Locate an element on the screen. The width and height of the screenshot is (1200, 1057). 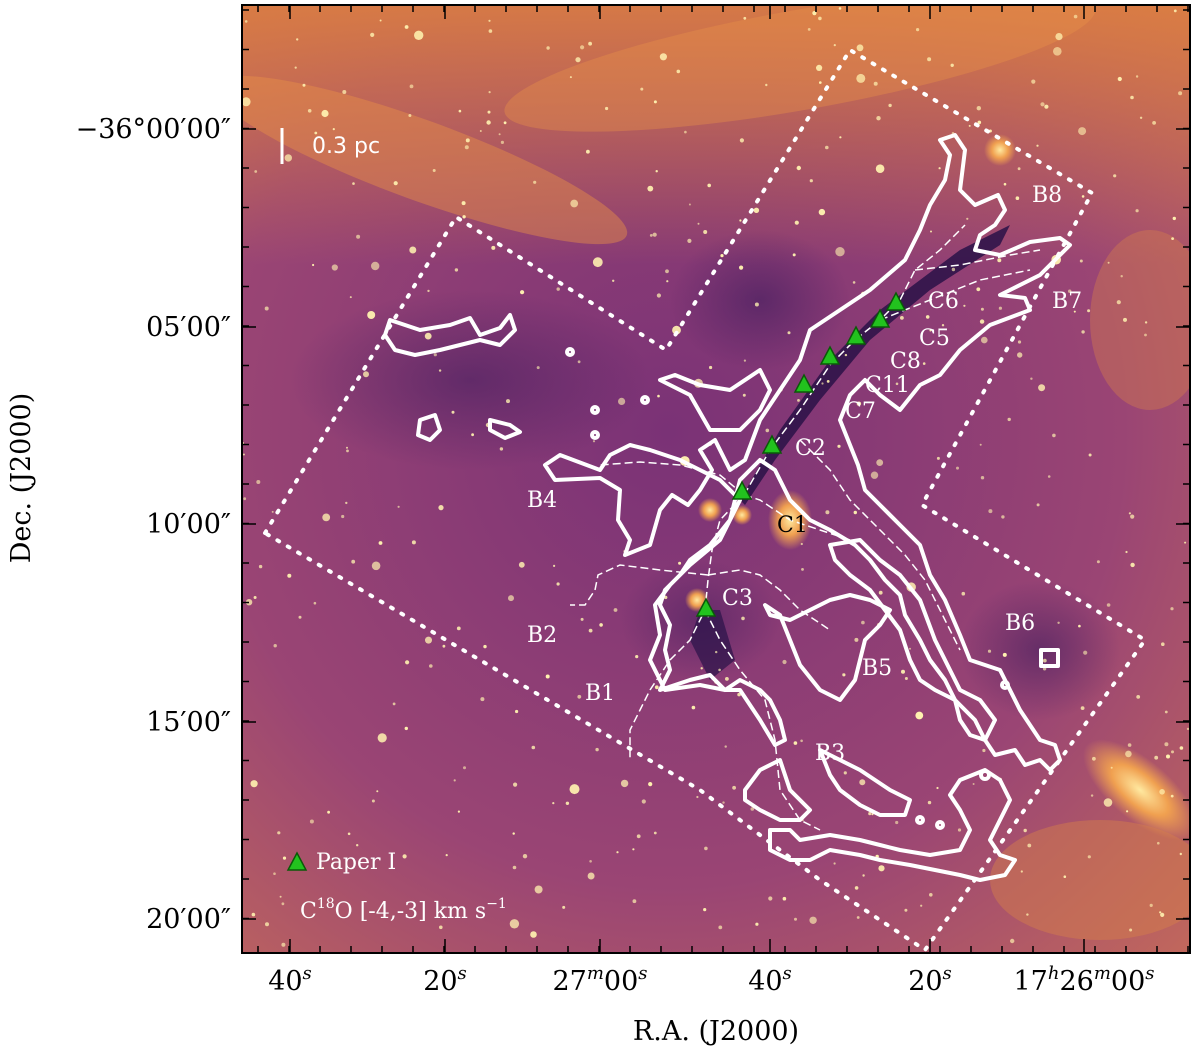
xtick-label-5: 17h26m00s is located at coordinates (1084, 980).